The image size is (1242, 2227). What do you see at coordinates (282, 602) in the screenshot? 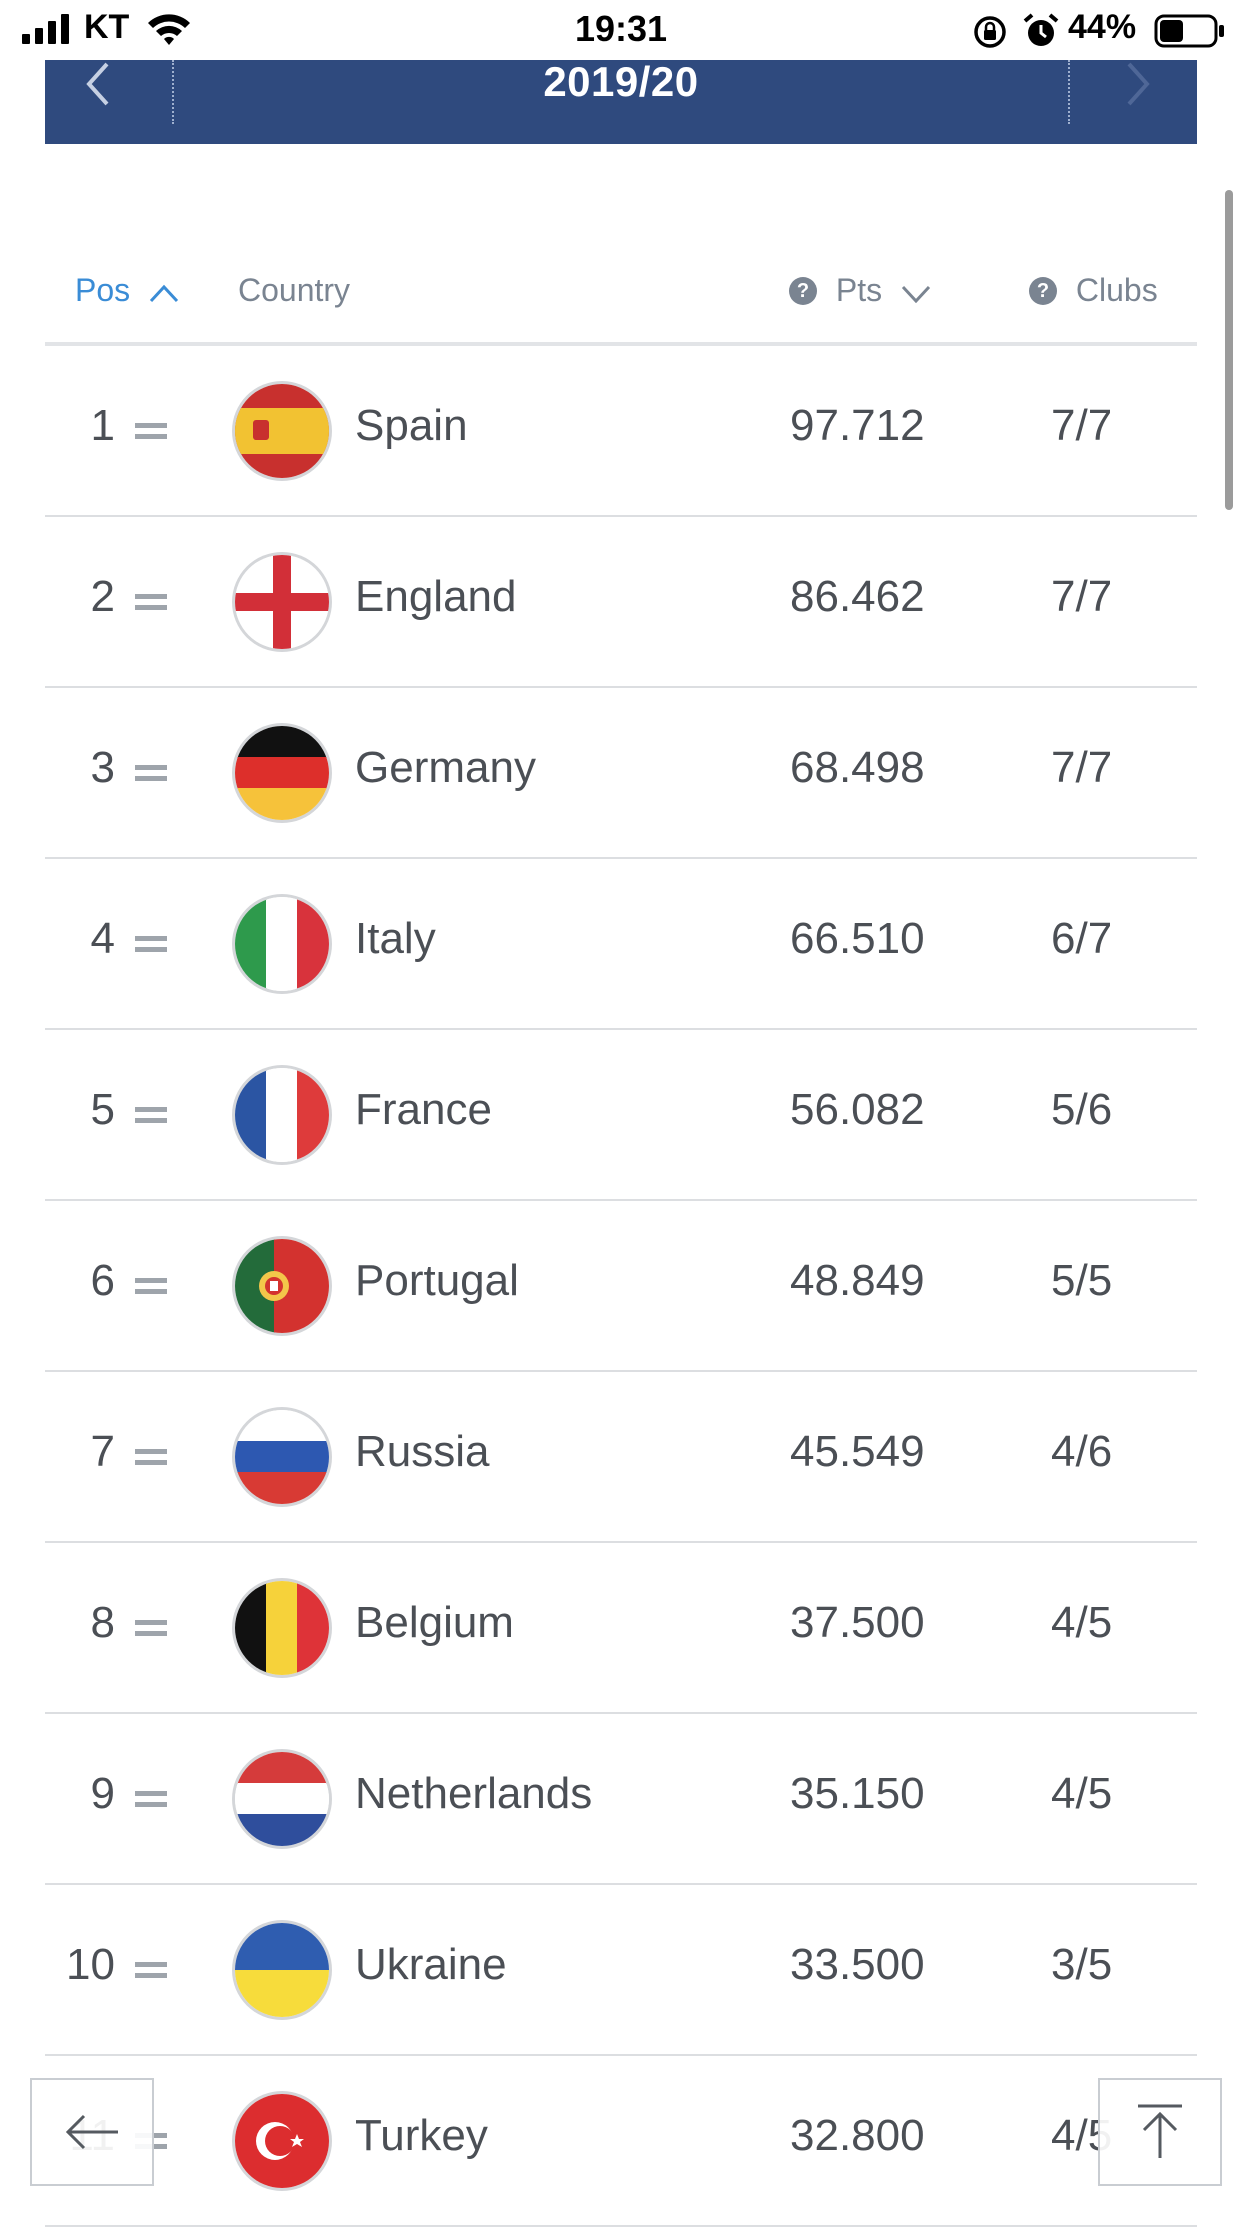
I see `england-flag-icon` at bounding box center [282, 602].